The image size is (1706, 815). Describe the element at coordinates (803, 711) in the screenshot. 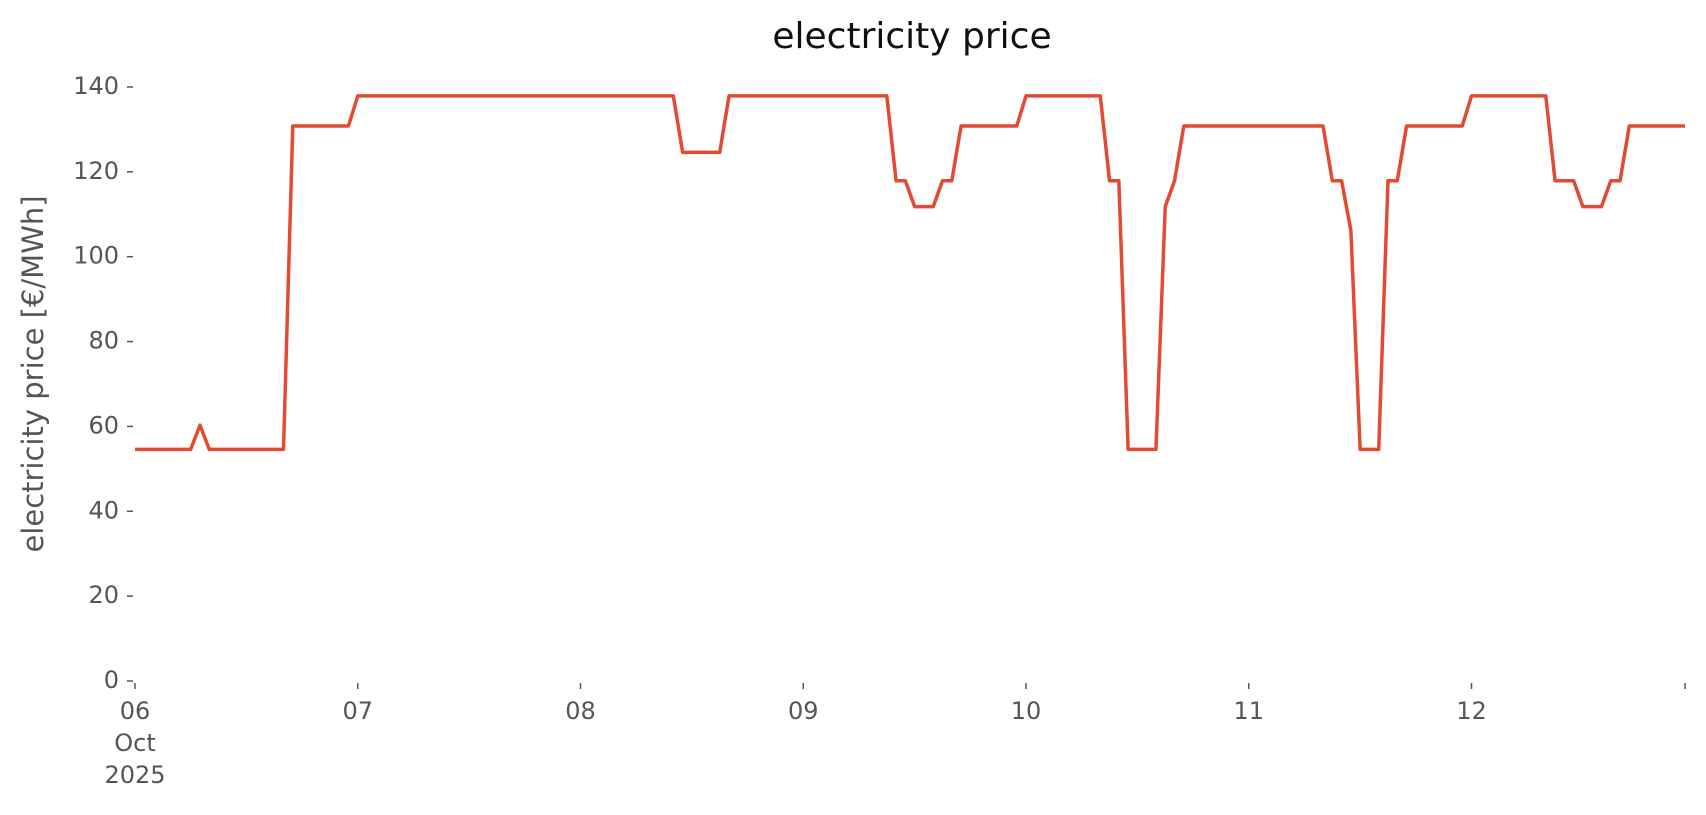

I see `x-tick-label: 09` at that location.